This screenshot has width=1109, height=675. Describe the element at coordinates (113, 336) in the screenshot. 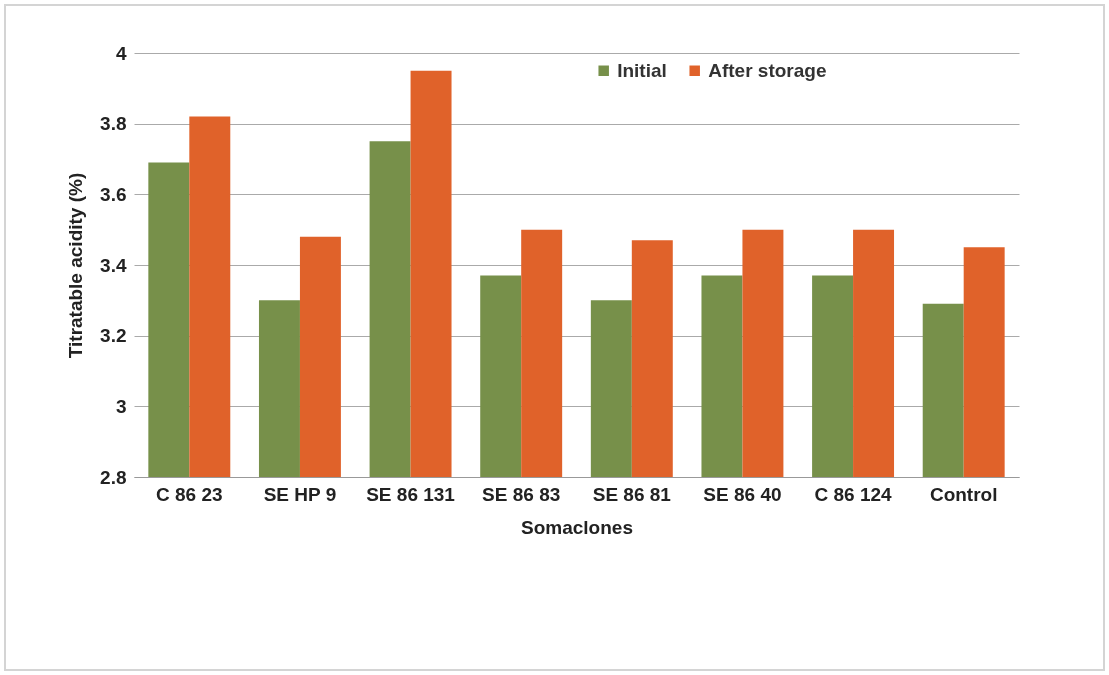

I see `y-tick-label: 3.2` at that location.